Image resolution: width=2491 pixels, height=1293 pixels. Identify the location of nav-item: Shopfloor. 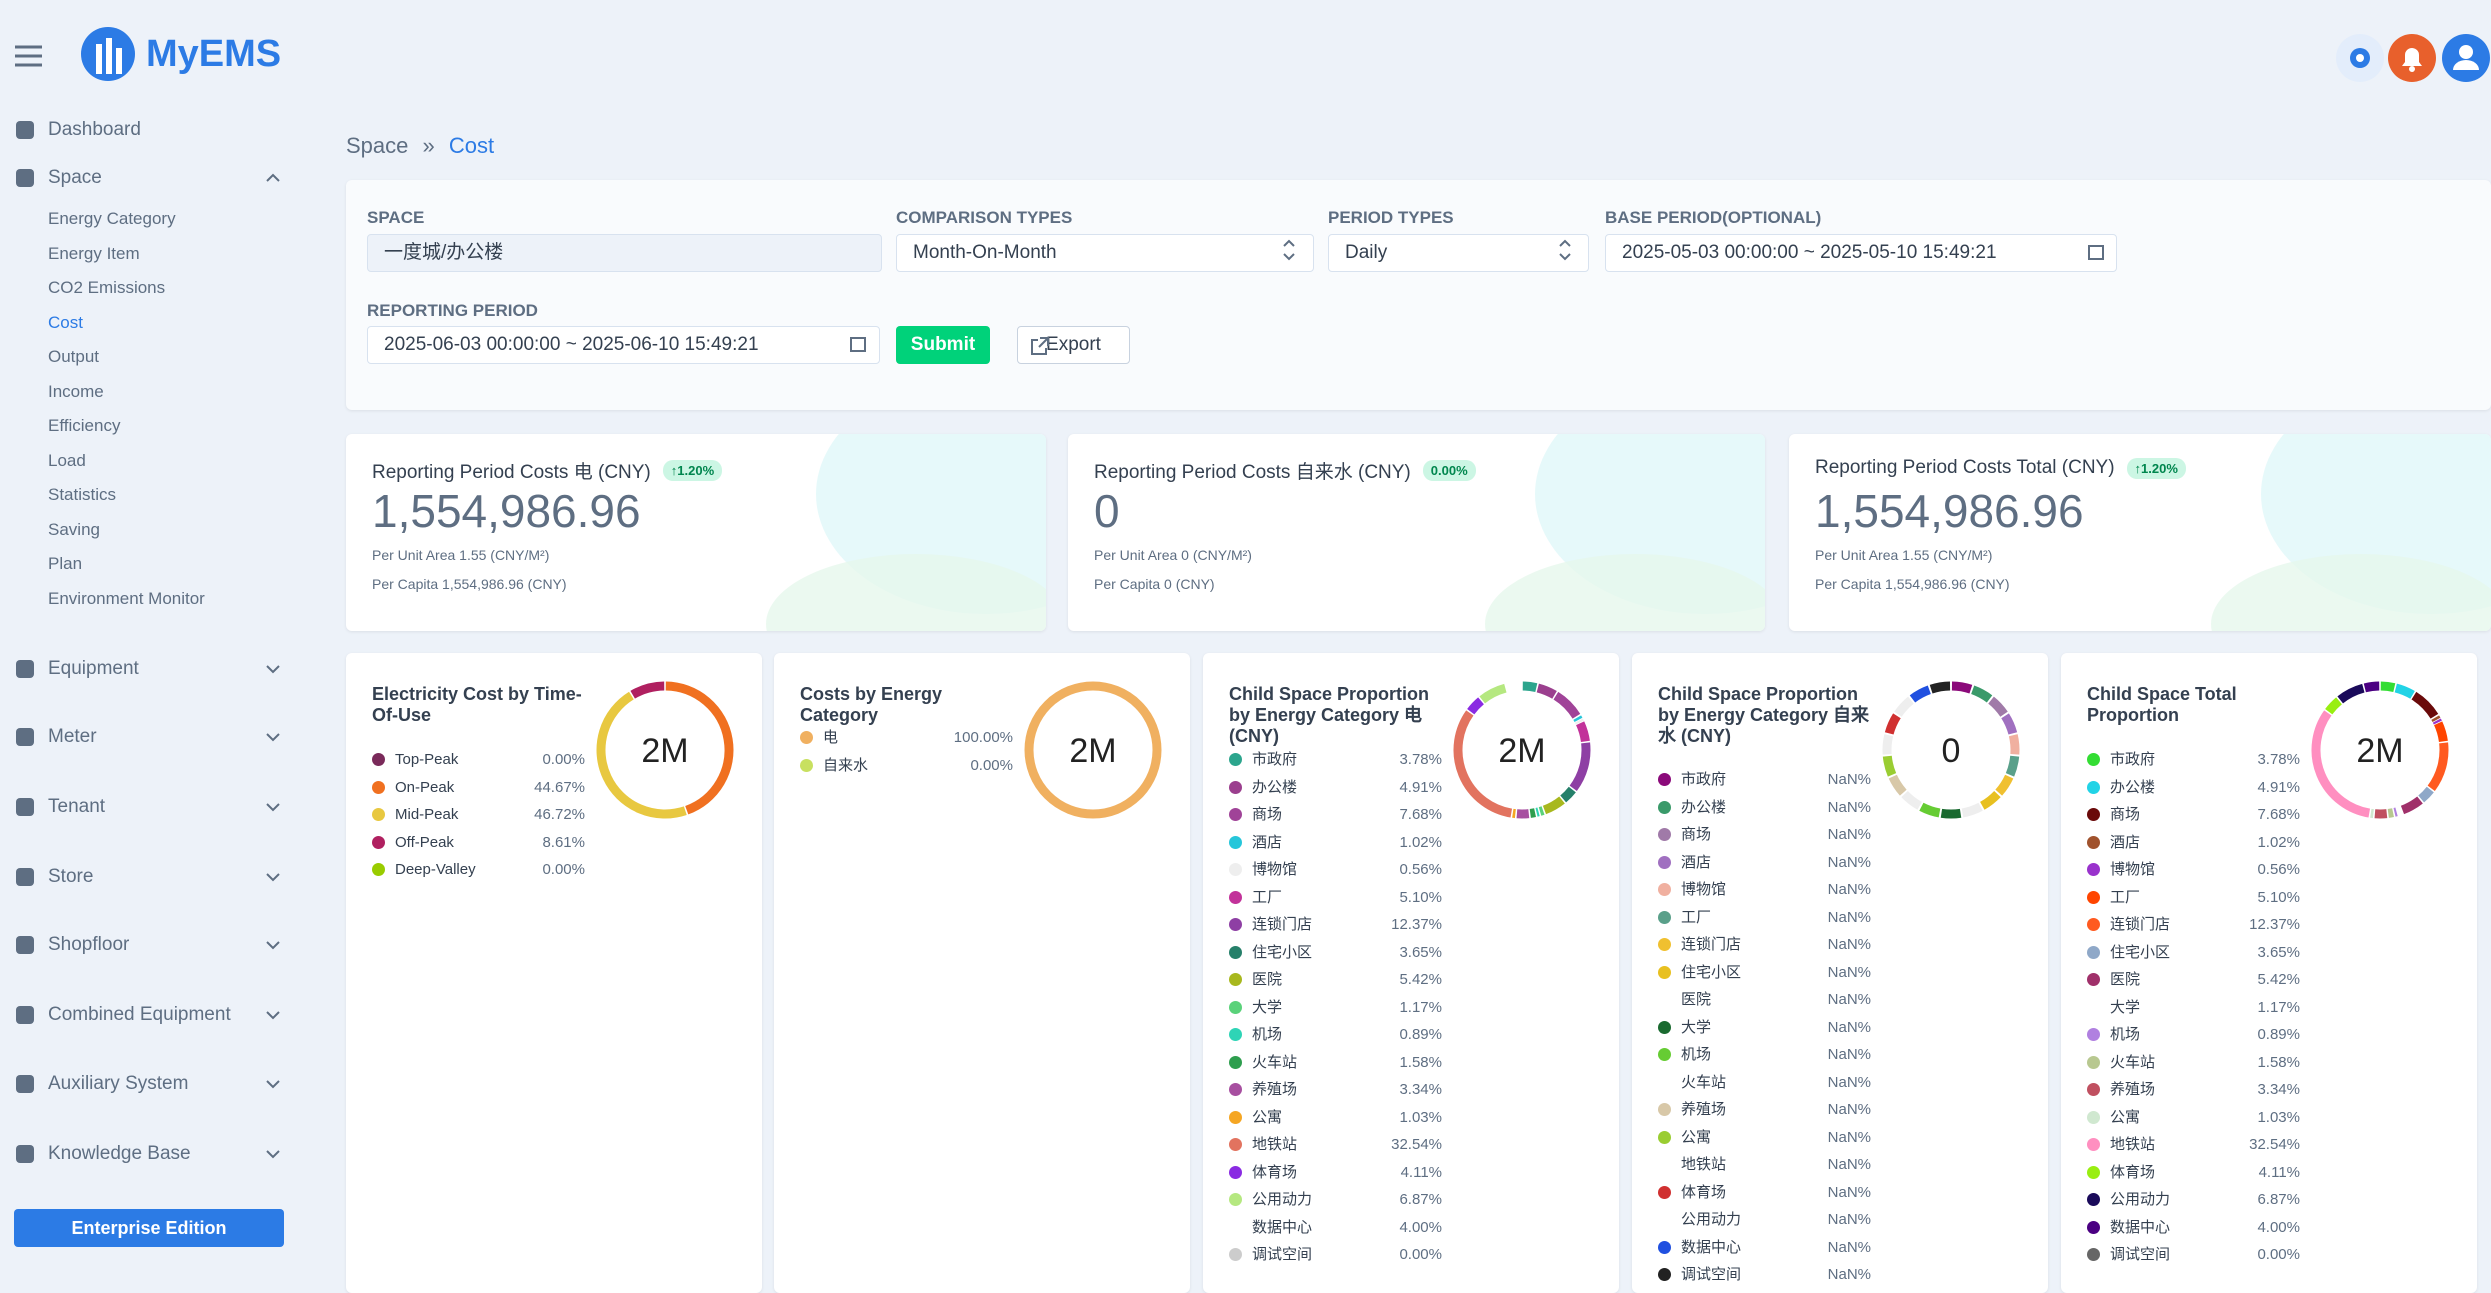
(88, 945).